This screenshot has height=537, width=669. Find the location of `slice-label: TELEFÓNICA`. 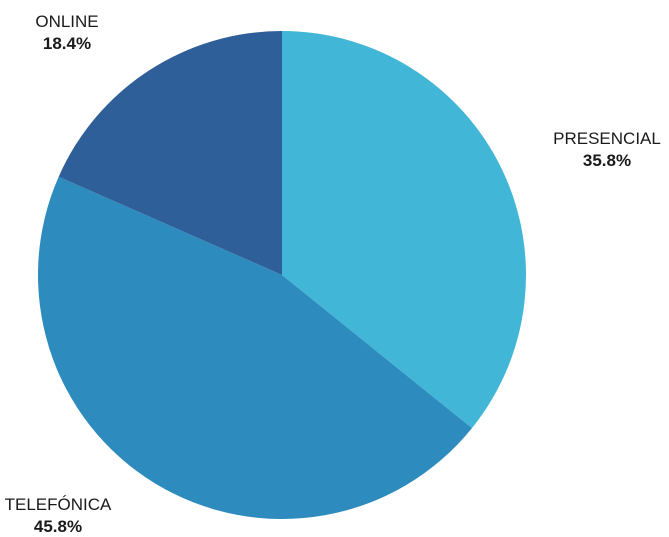

slice-label: TELEFÓNICA is located at coordinates (58, 504).